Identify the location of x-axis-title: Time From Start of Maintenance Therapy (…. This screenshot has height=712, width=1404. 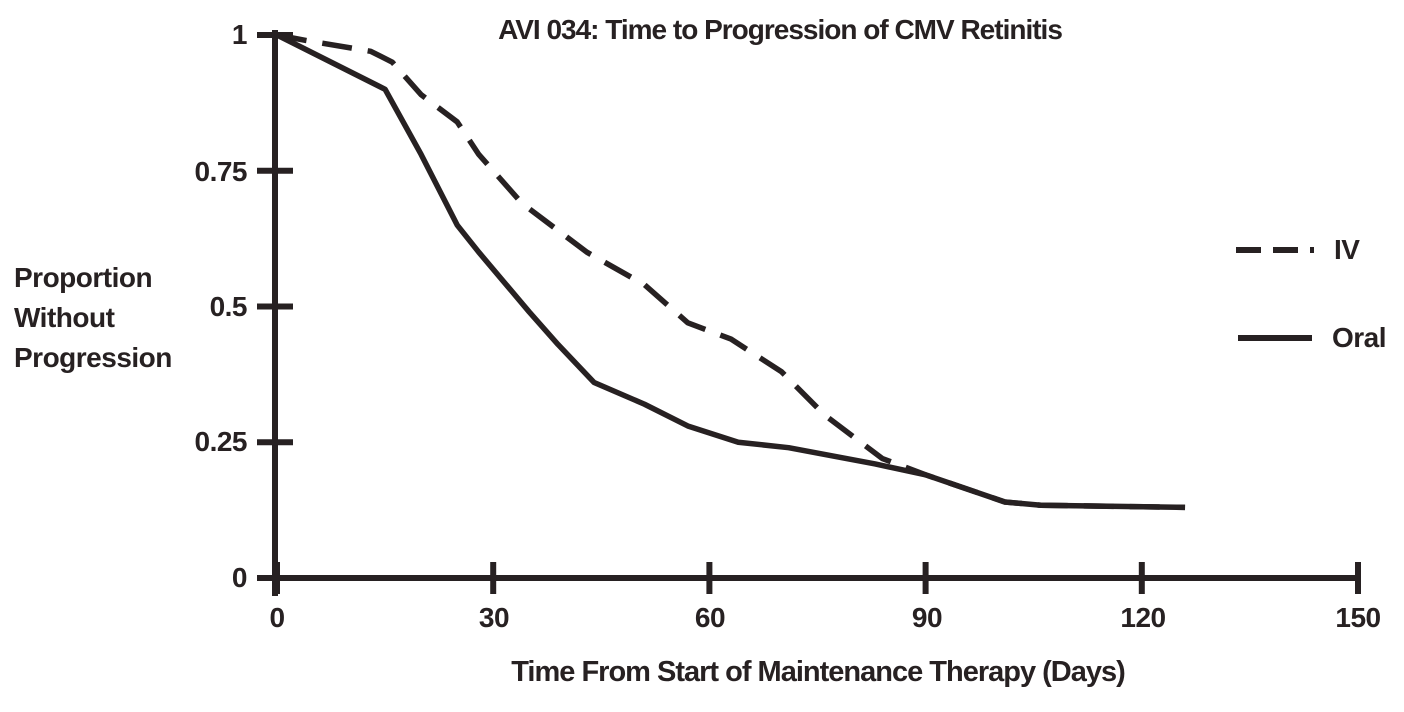
(818, 672).